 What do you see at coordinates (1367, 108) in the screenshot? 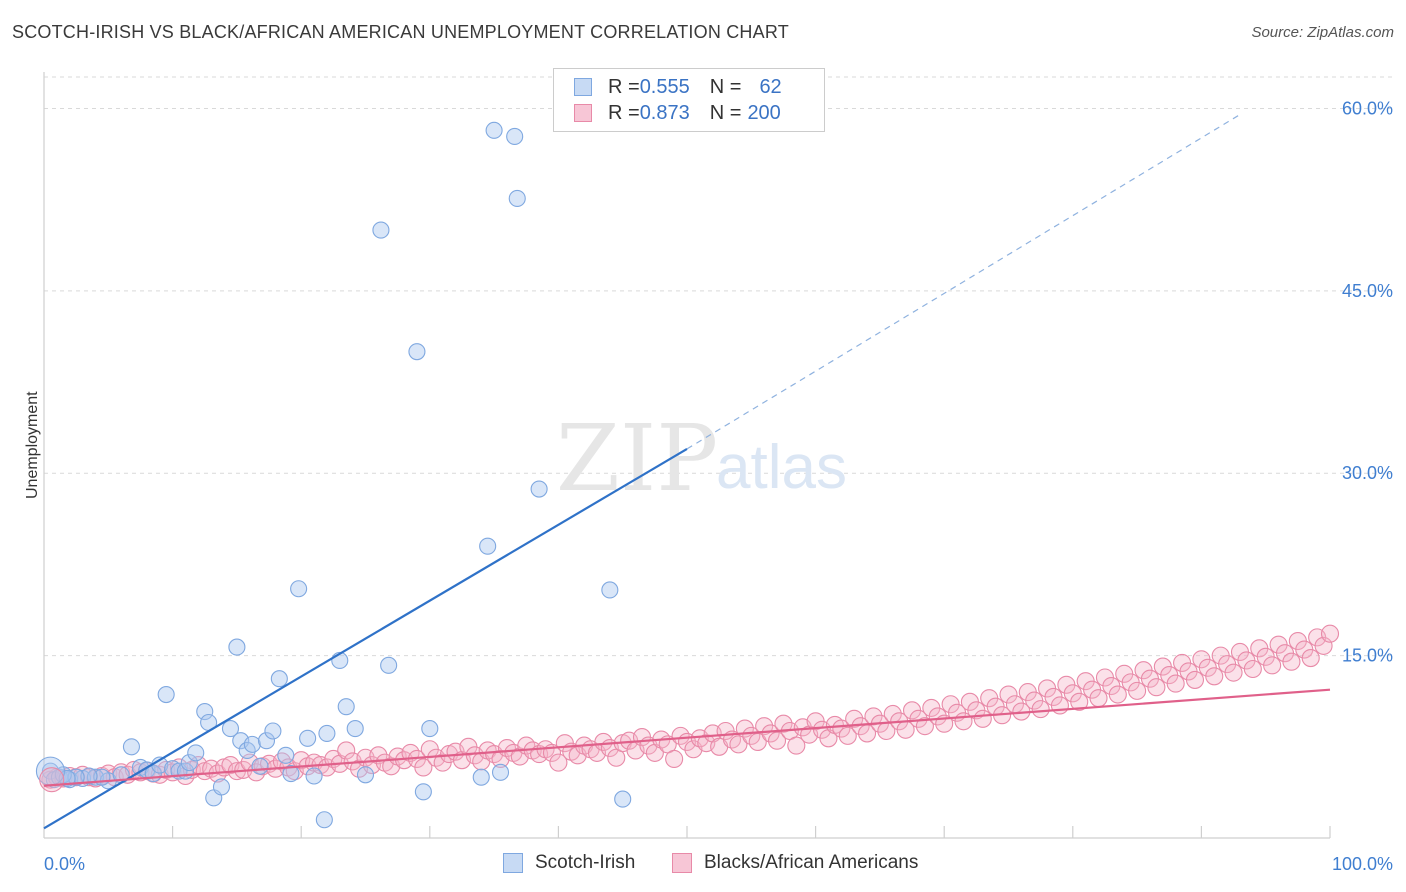
I see `y-tick-label: 60.0%` at bounding box center [1367, 108].